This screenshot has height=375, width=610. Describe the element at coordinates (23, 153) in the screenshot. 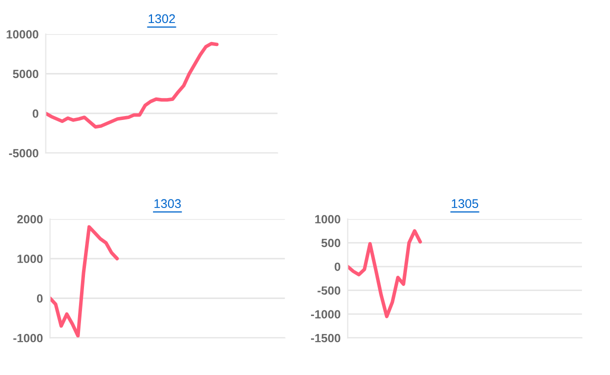

I see `y-tick-label: -5000` at that location.